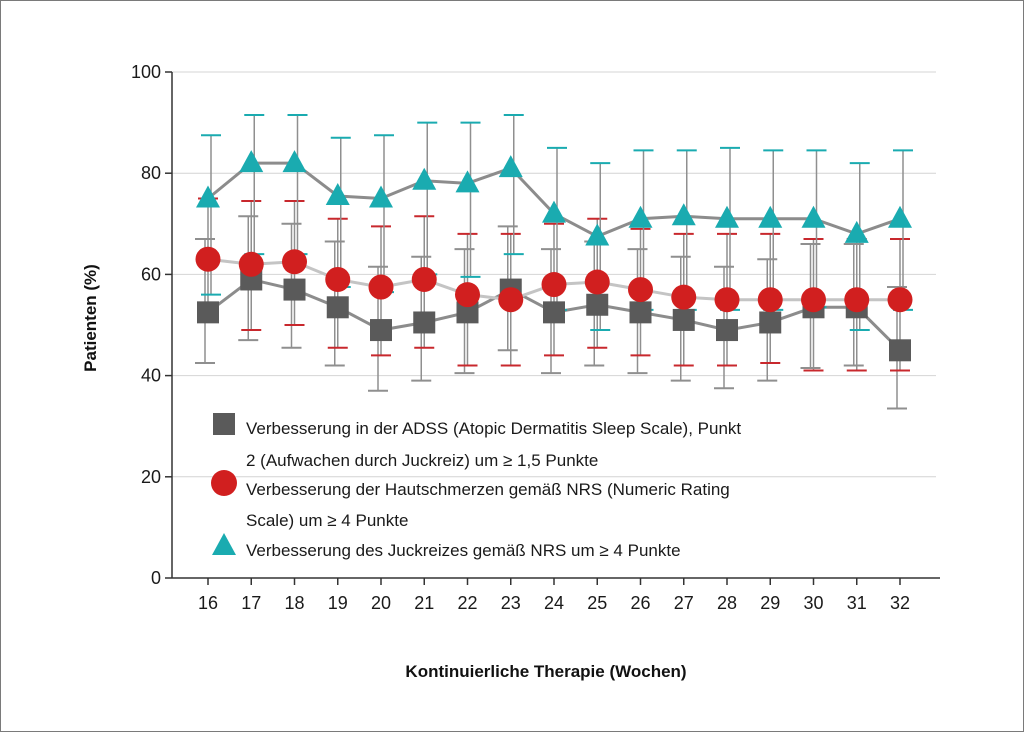  Describe the element at coordinates (381, 603) in the screenshot. I see `x-tick-label: 20` at that location.